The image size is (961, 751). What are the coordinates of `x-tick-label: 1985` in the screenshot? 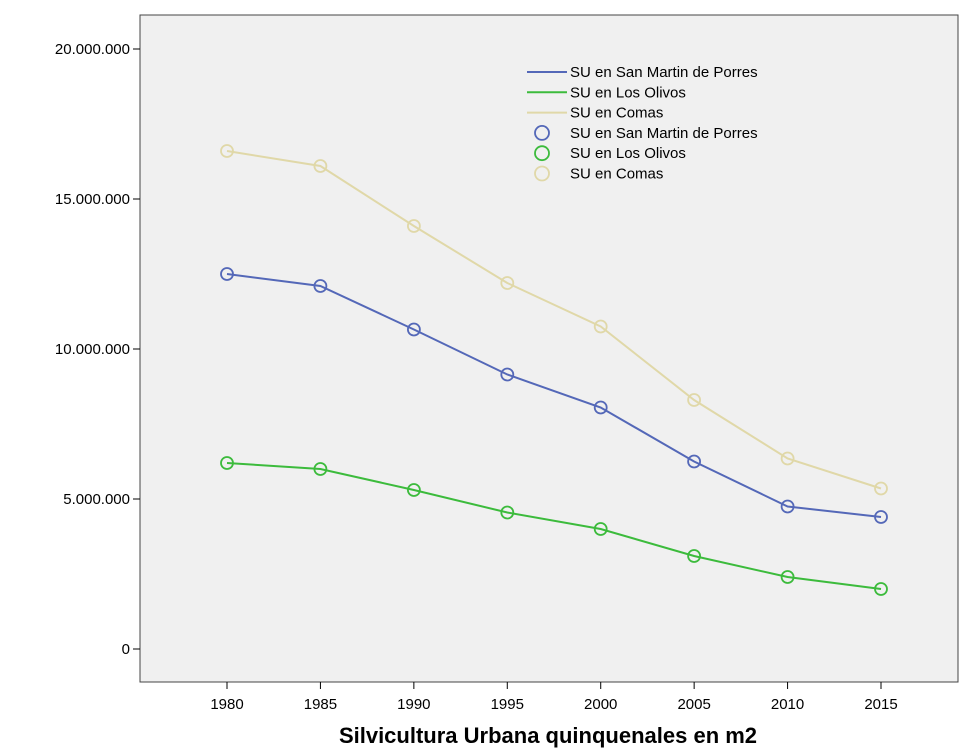 It's located at (320, 704).